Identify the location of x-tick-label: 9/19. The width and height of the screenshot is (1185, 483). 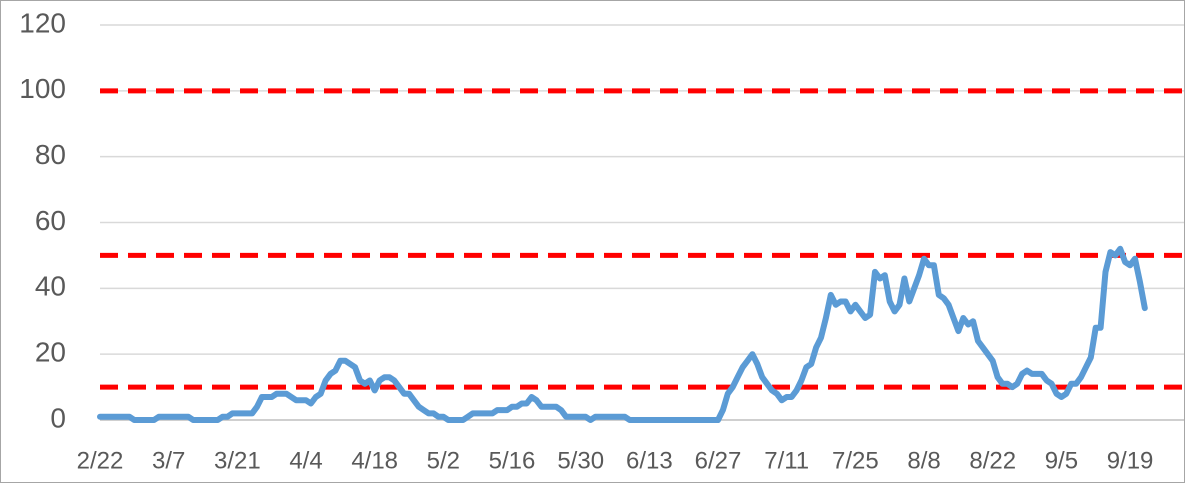
(1130, 460).